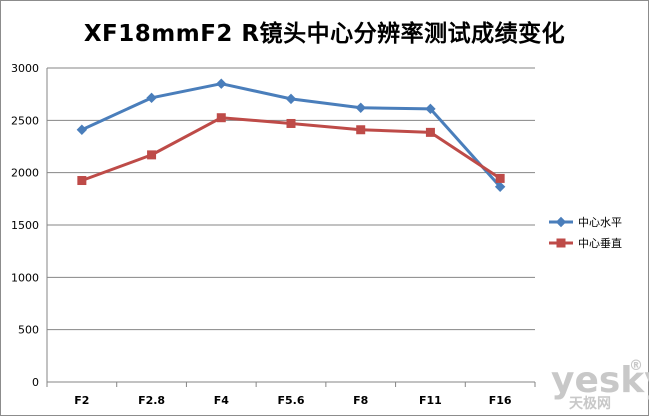 The height and width of the screenshot is (416, 649). Describe the element at coordinates (636, 366) in the screenshot. I see `watermark-registered: ®` at that location.